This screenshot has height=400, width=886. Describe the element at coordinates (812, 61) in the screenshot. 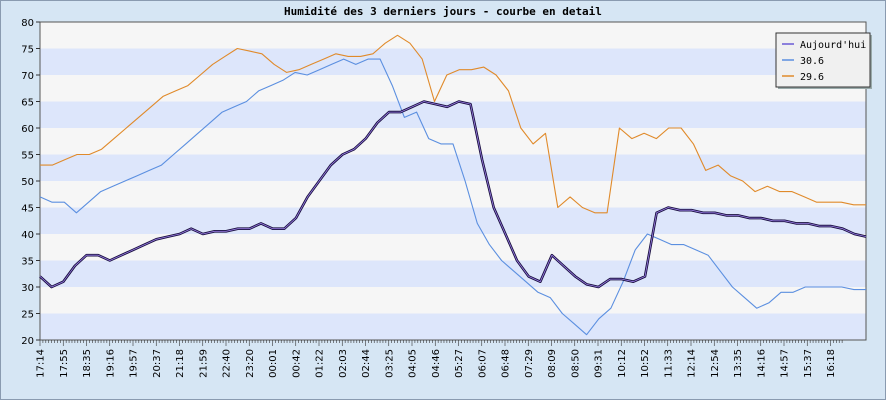

I see `legend-label: 30.6` at that location.